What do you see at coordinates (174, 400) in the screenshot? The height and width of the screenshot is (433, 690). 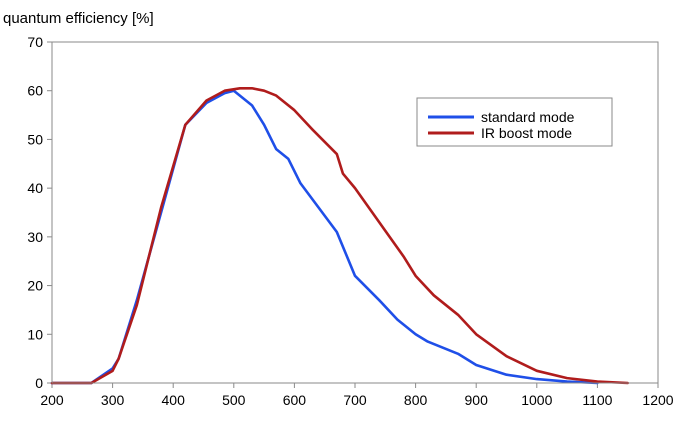 I see `x-tick-label-400: 400` at bounding box center [174, 400].